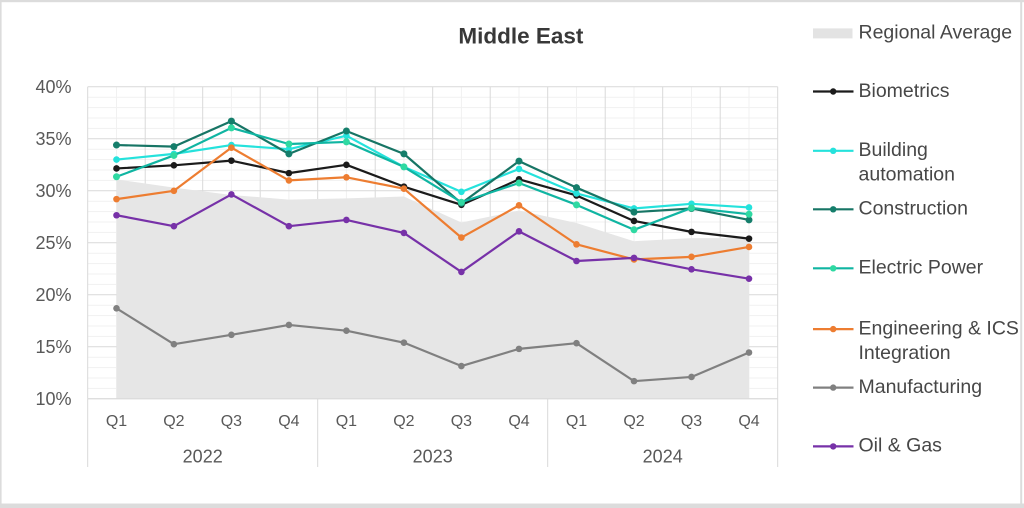  I want to click on svg-text: Biometrics, so click(904, 91).